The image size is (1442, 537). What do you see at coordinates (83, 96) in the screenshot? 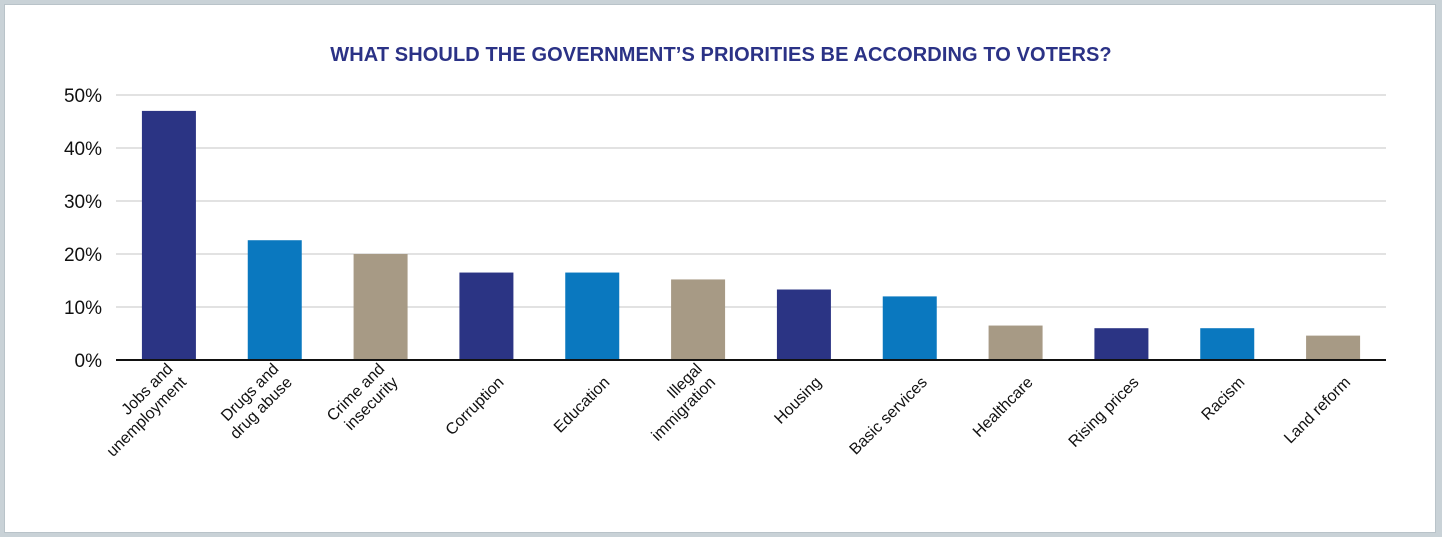
I see `y-tick-label: 50%` at bounding box center [83, 96].